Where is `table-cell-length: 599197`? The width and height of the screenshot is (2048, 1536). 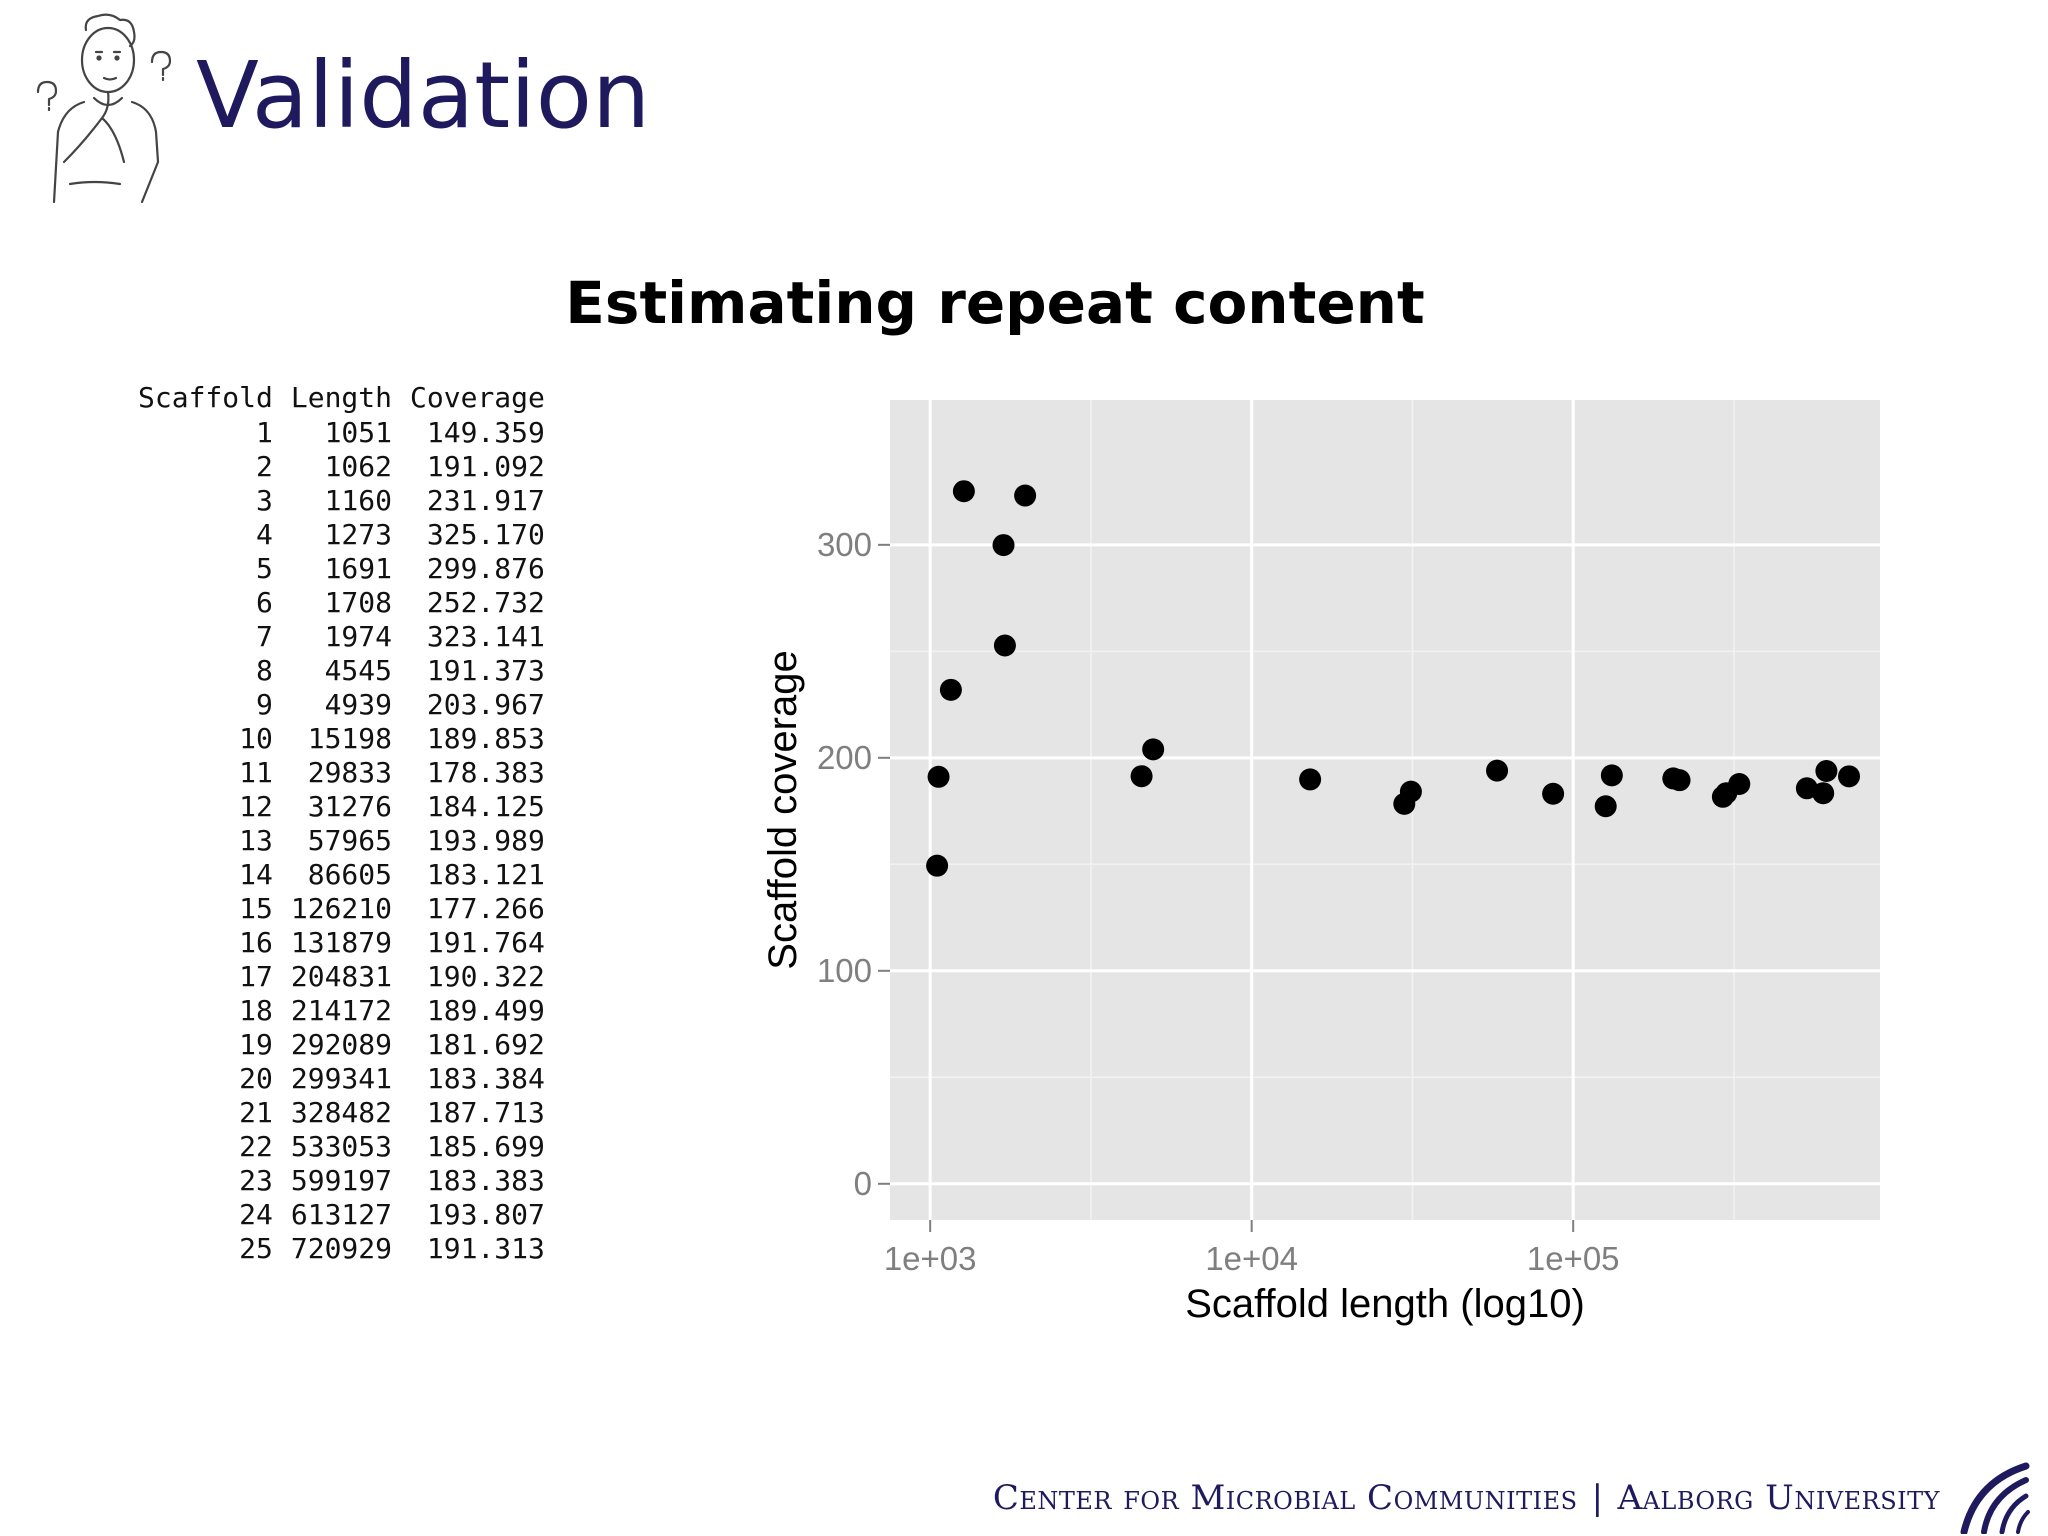 table-cell-length: 599197 is located at coordinates (341, 1180).